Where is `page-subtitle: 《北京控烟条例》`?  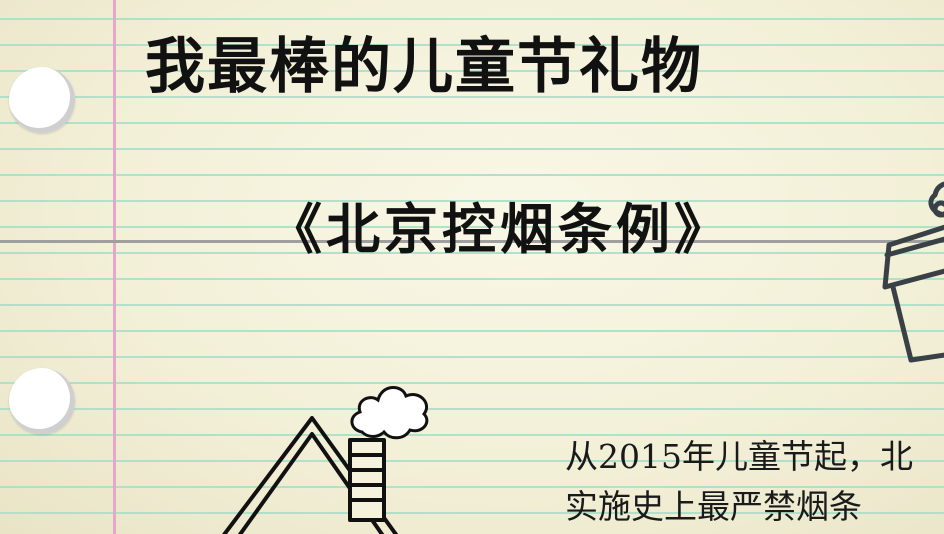
page-subtitle: 《北京控烟条例》 is located at coordinates (500, 229).